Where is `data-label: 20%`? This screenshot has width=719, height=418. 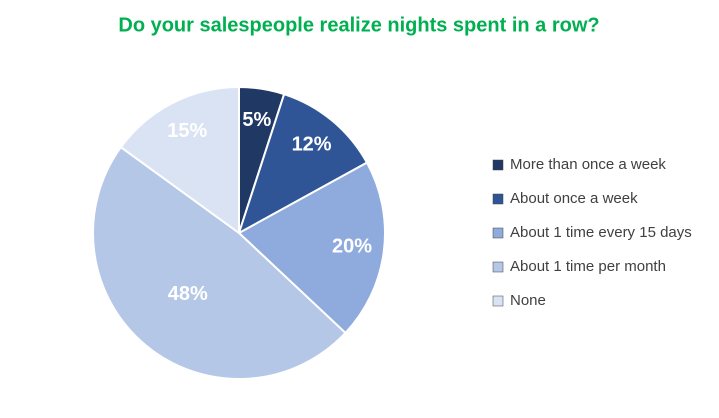 data-label: 20% is located at coordinates (352, 247).